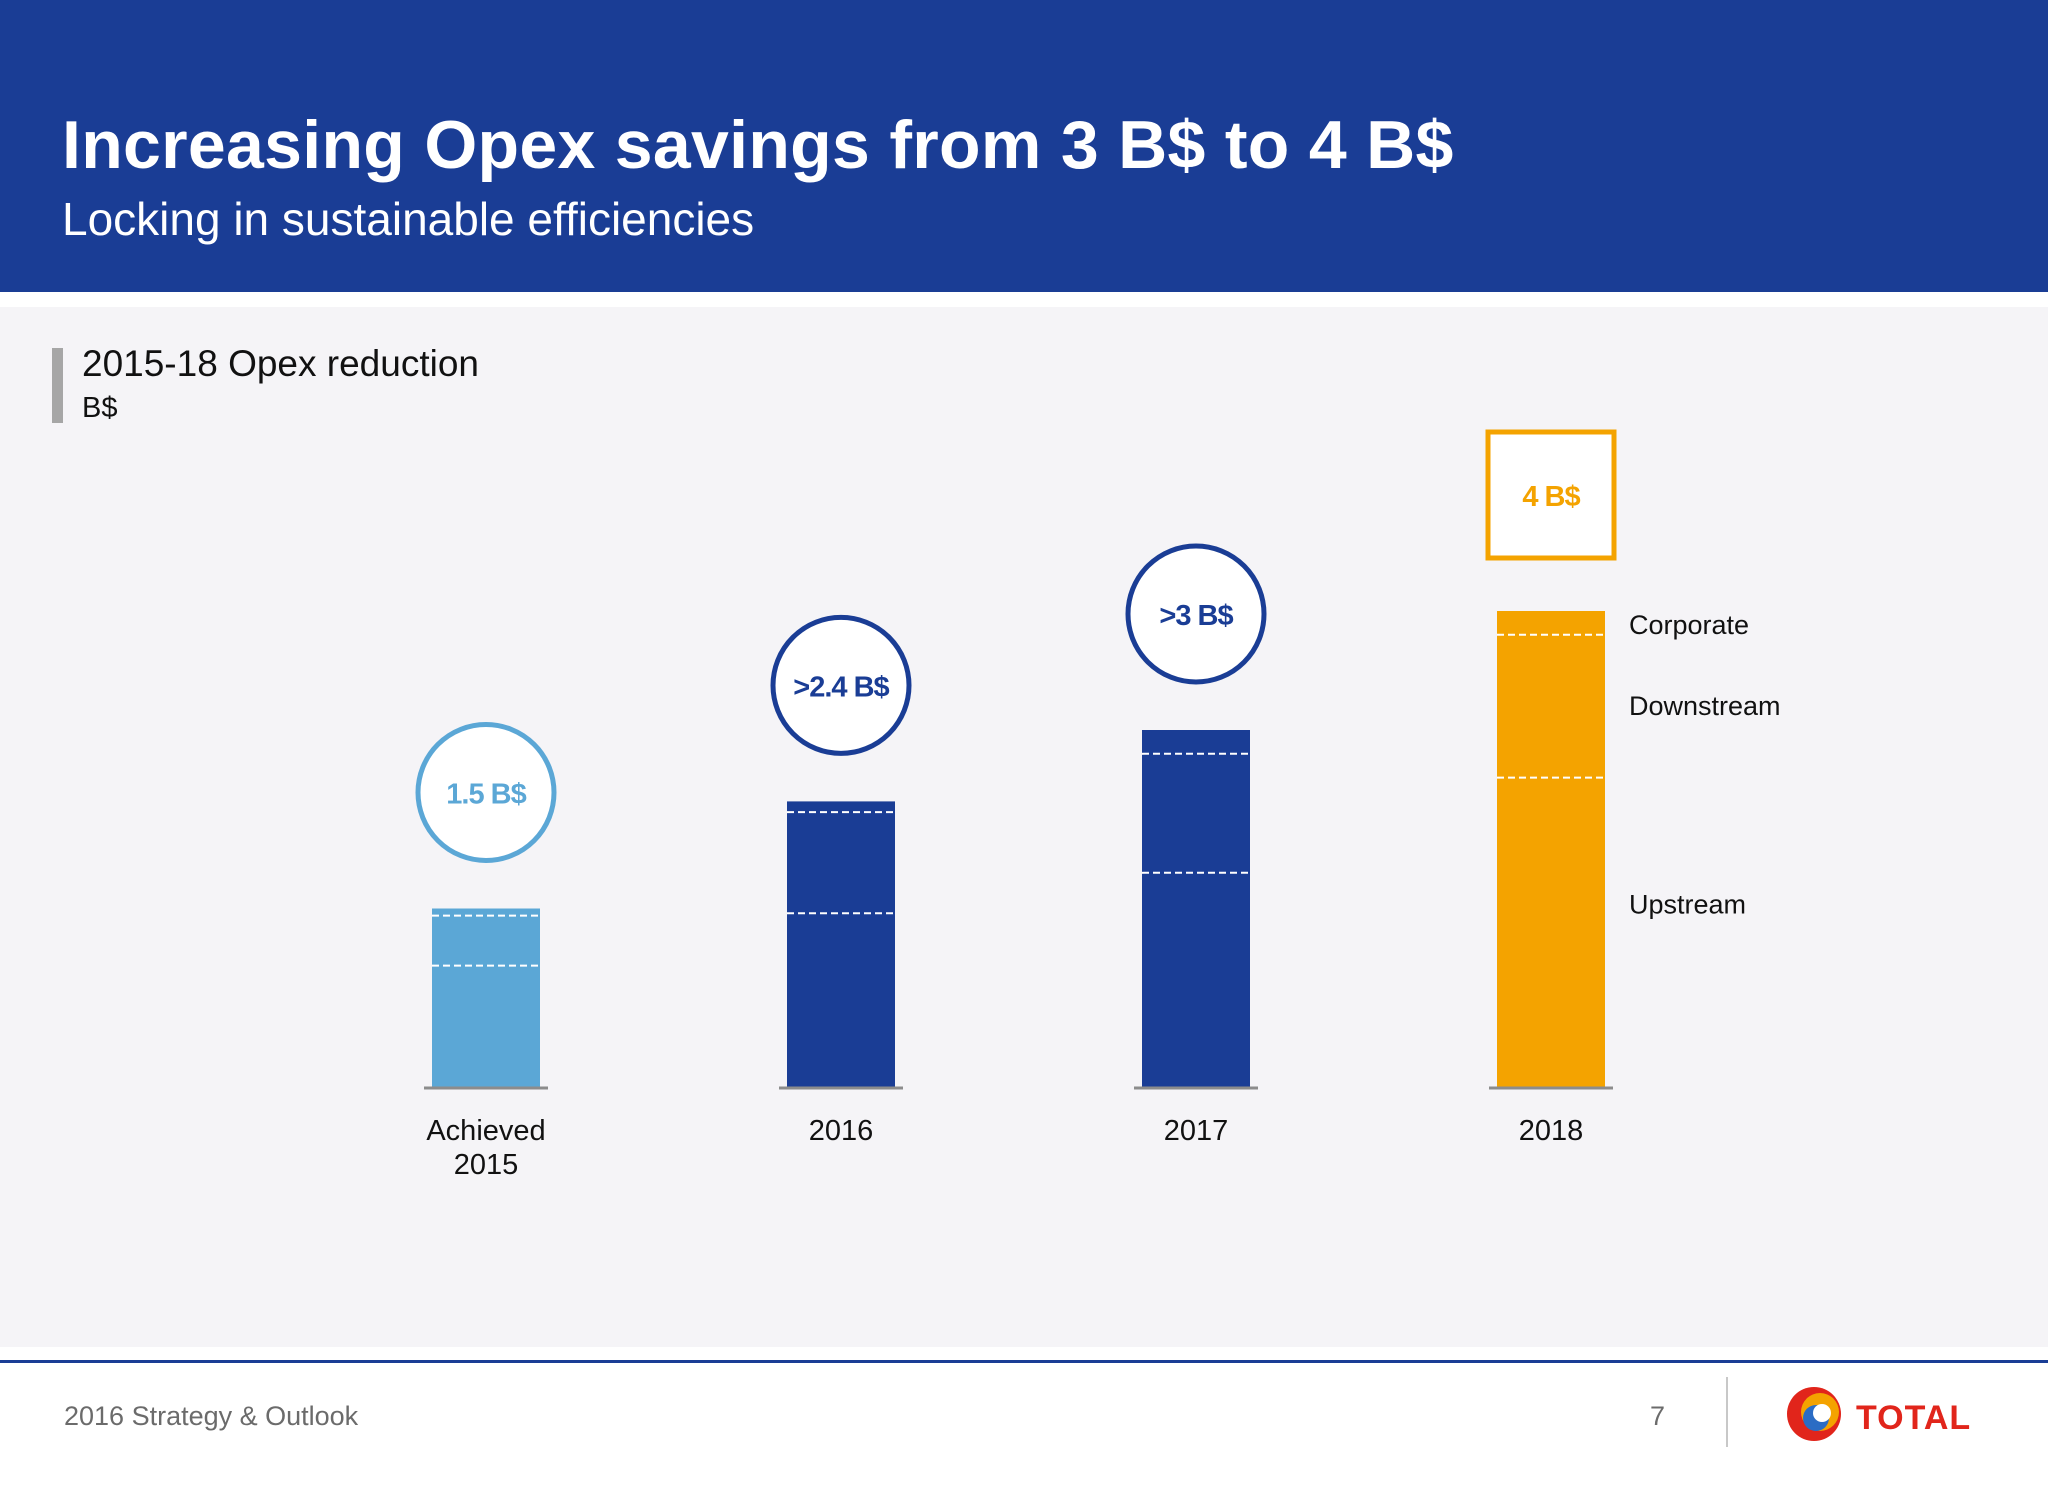  What do you see at coordinates (1024, 1361) in the screenshot?
I see `footer-divider-line` at bounding box center [1024, 1361].